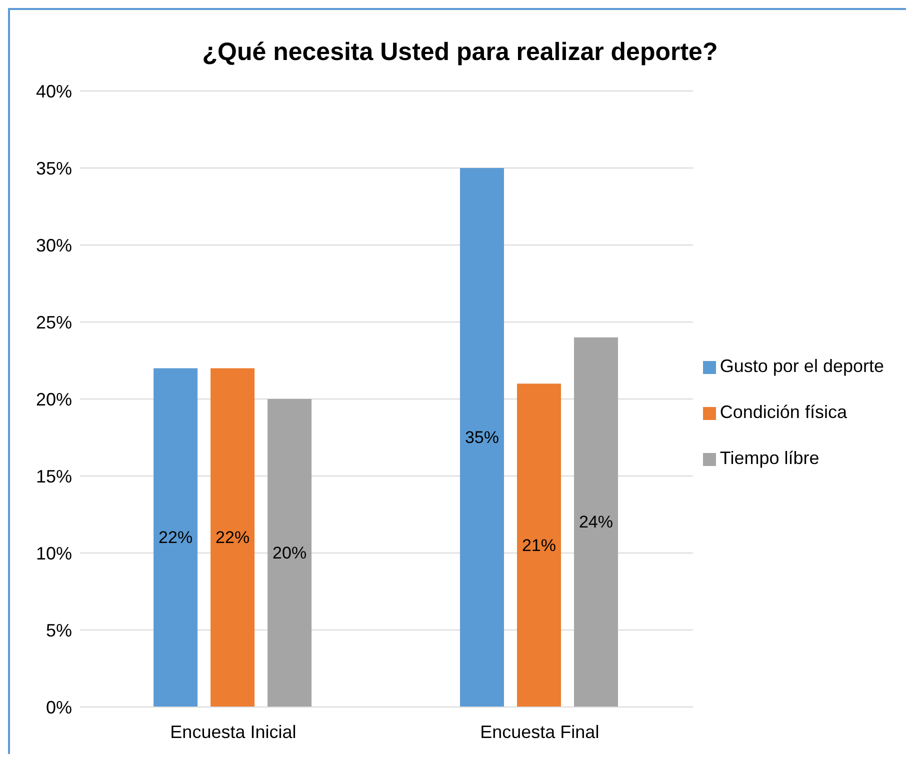  I want to click on chart-title: ¿Qué necesita Usted para realizar deporte?, so click(460, 52).